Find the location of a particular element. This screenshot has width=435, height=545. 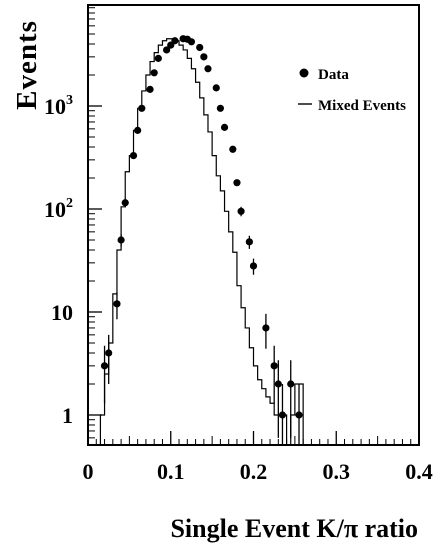

y-tick-label: 1 is located at coordinates (67, 415).